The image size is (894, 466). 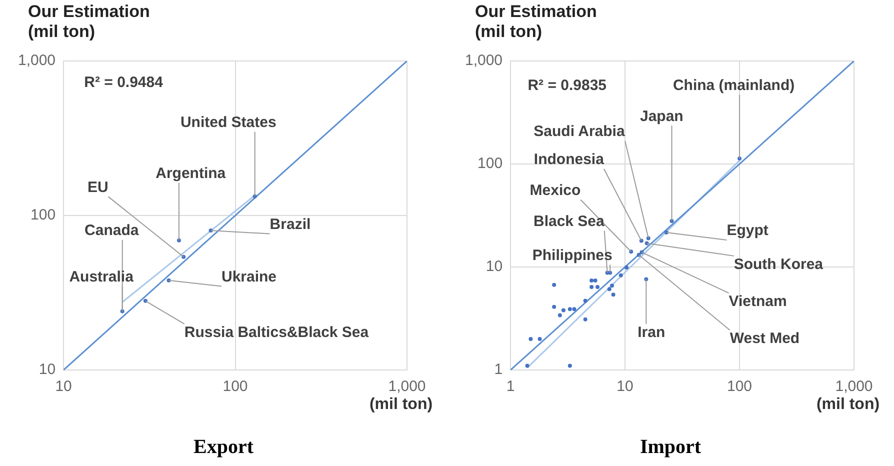 I want to click on annotation: R² = 0.9484, so click(x=124, y=82).